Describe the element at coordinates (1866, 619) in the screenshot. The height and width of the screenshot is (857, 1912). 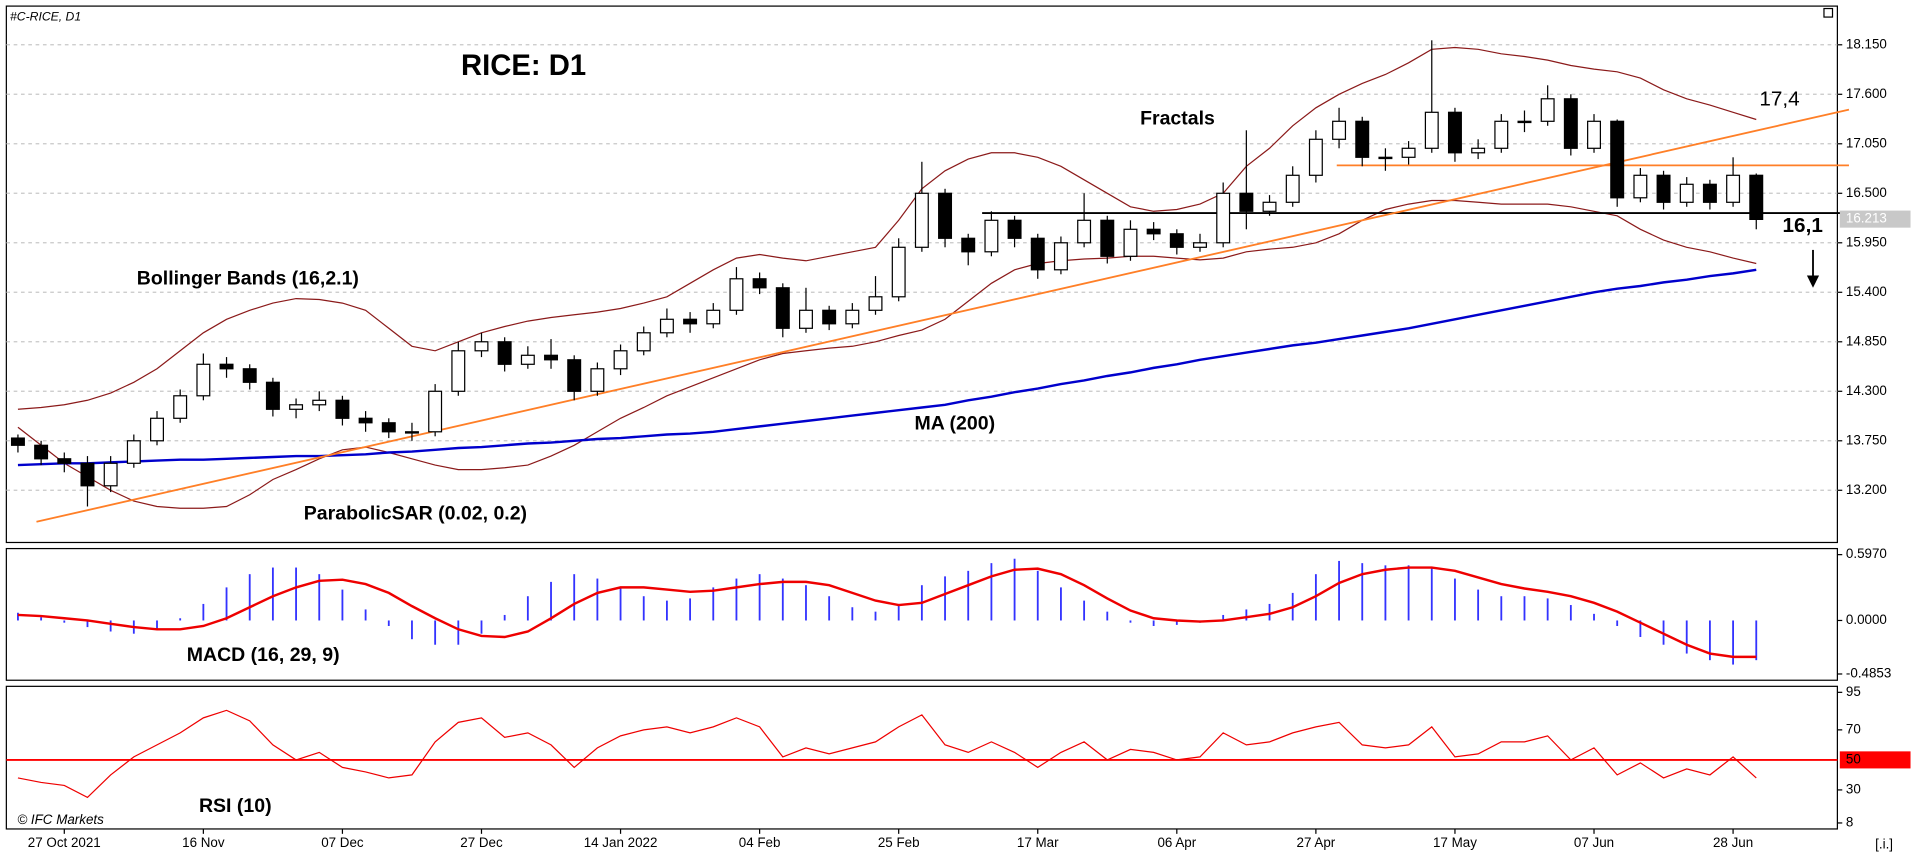
I see `y-tick-label: 0.0000` at that location.